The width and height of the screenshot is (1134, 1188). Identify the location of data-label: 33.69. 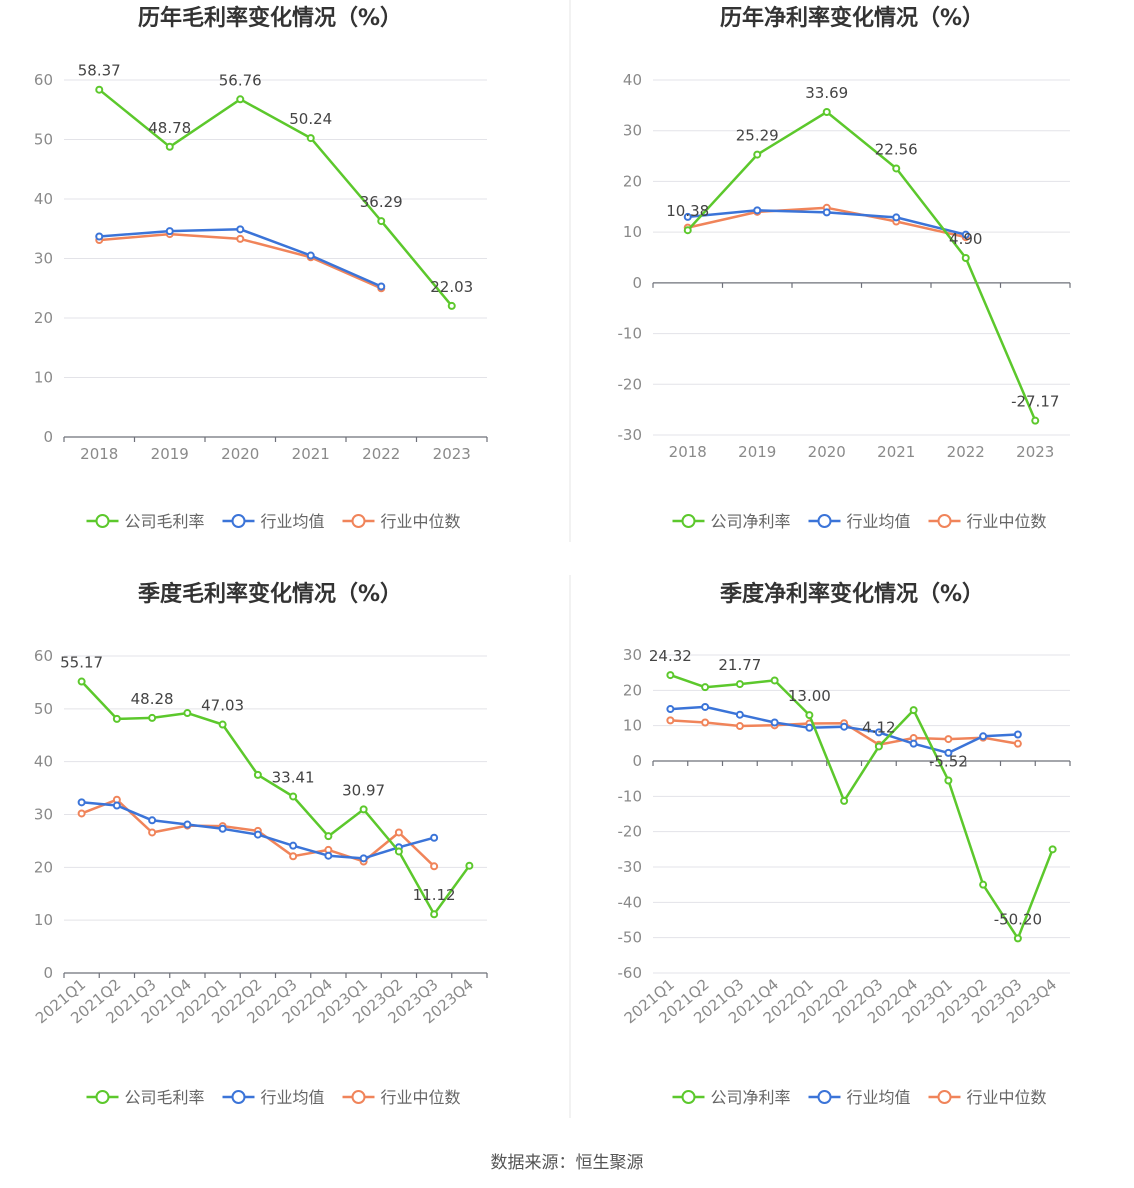
(826, 93).